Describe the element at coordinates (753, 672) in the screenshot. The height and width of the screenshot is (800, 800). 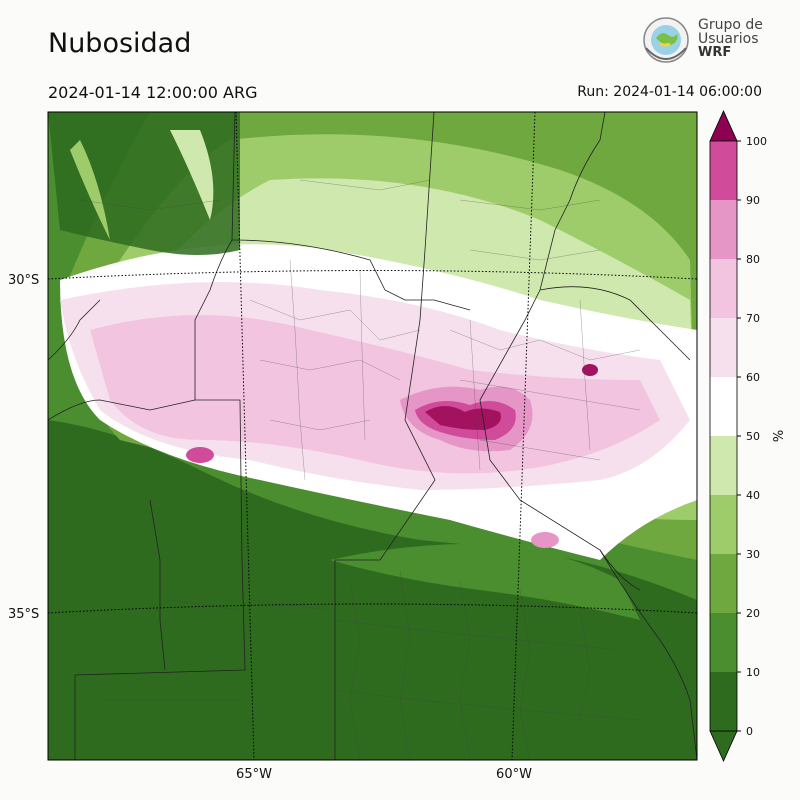
I see `colorbar-tick-label: 10` at that location.